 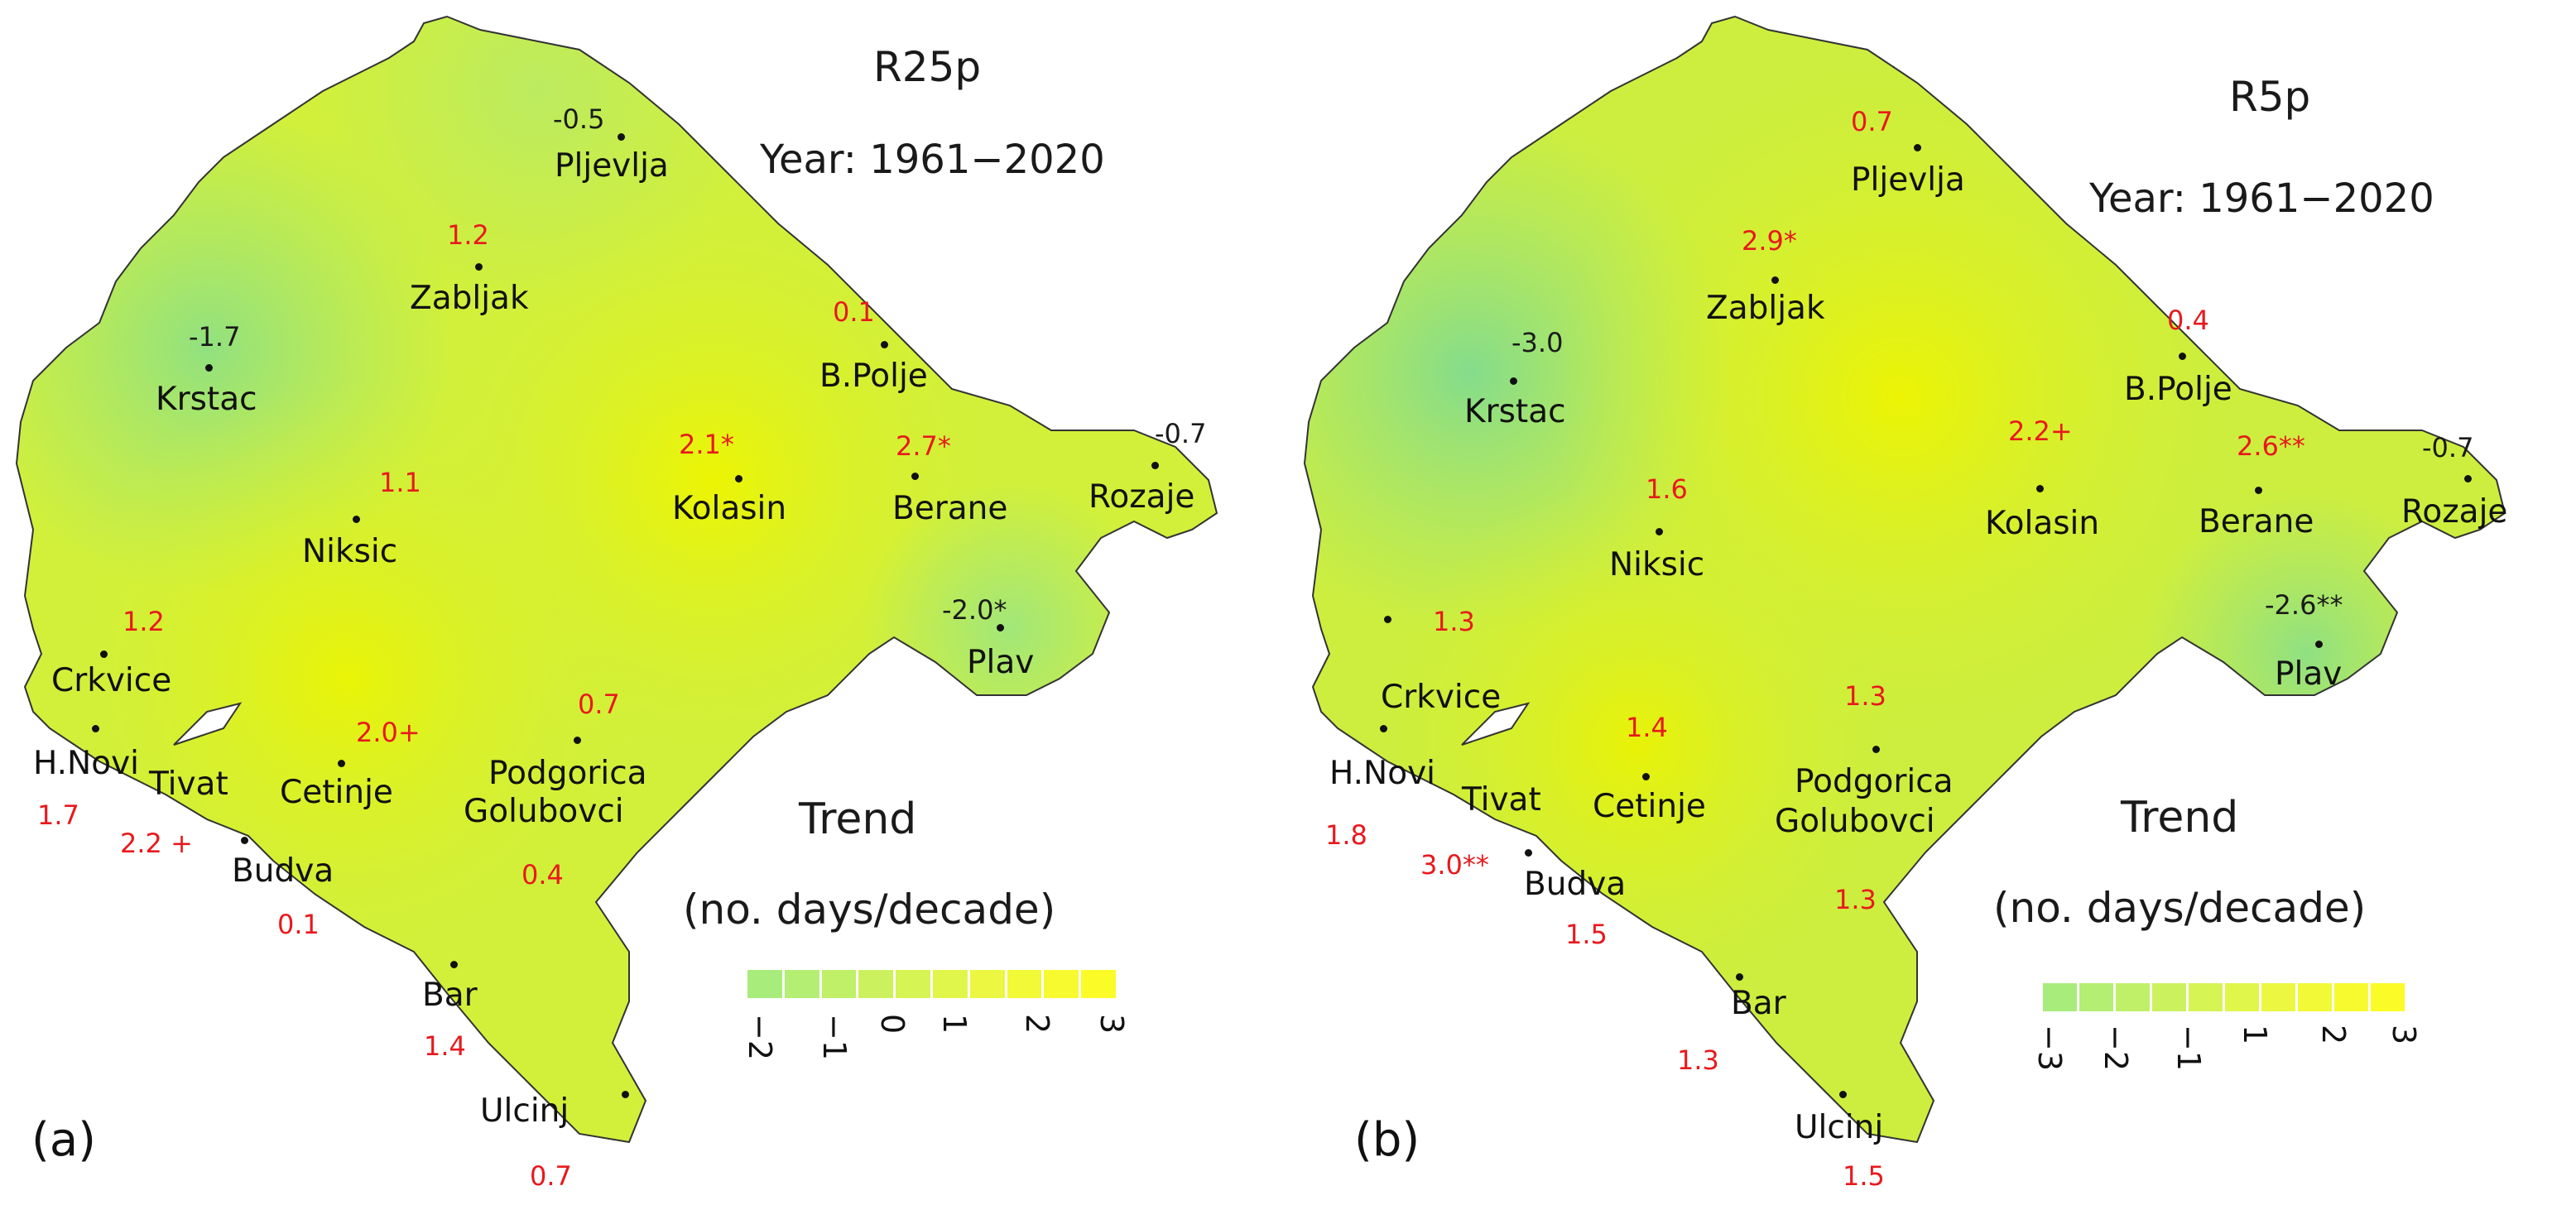 What do you see at coordinates (2116, 1048) in the screenshot?
I see `legend-tick-label: −2` at bounding box center [2116, 1048].